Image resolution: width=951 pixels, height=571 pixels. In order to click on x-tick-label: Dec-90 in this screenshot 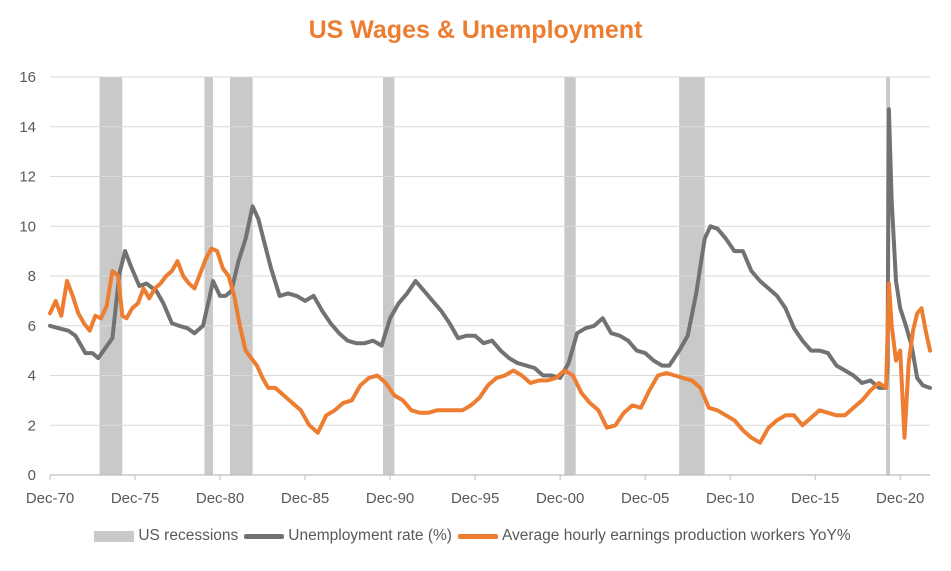, I will do `click(390, 498)`.